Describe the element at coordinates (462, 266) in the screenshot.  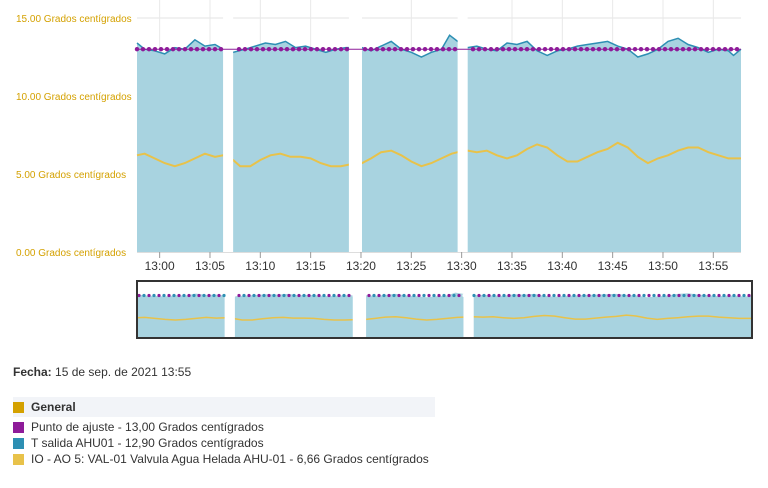
I see `x-tick-label: 13:30` at that location.